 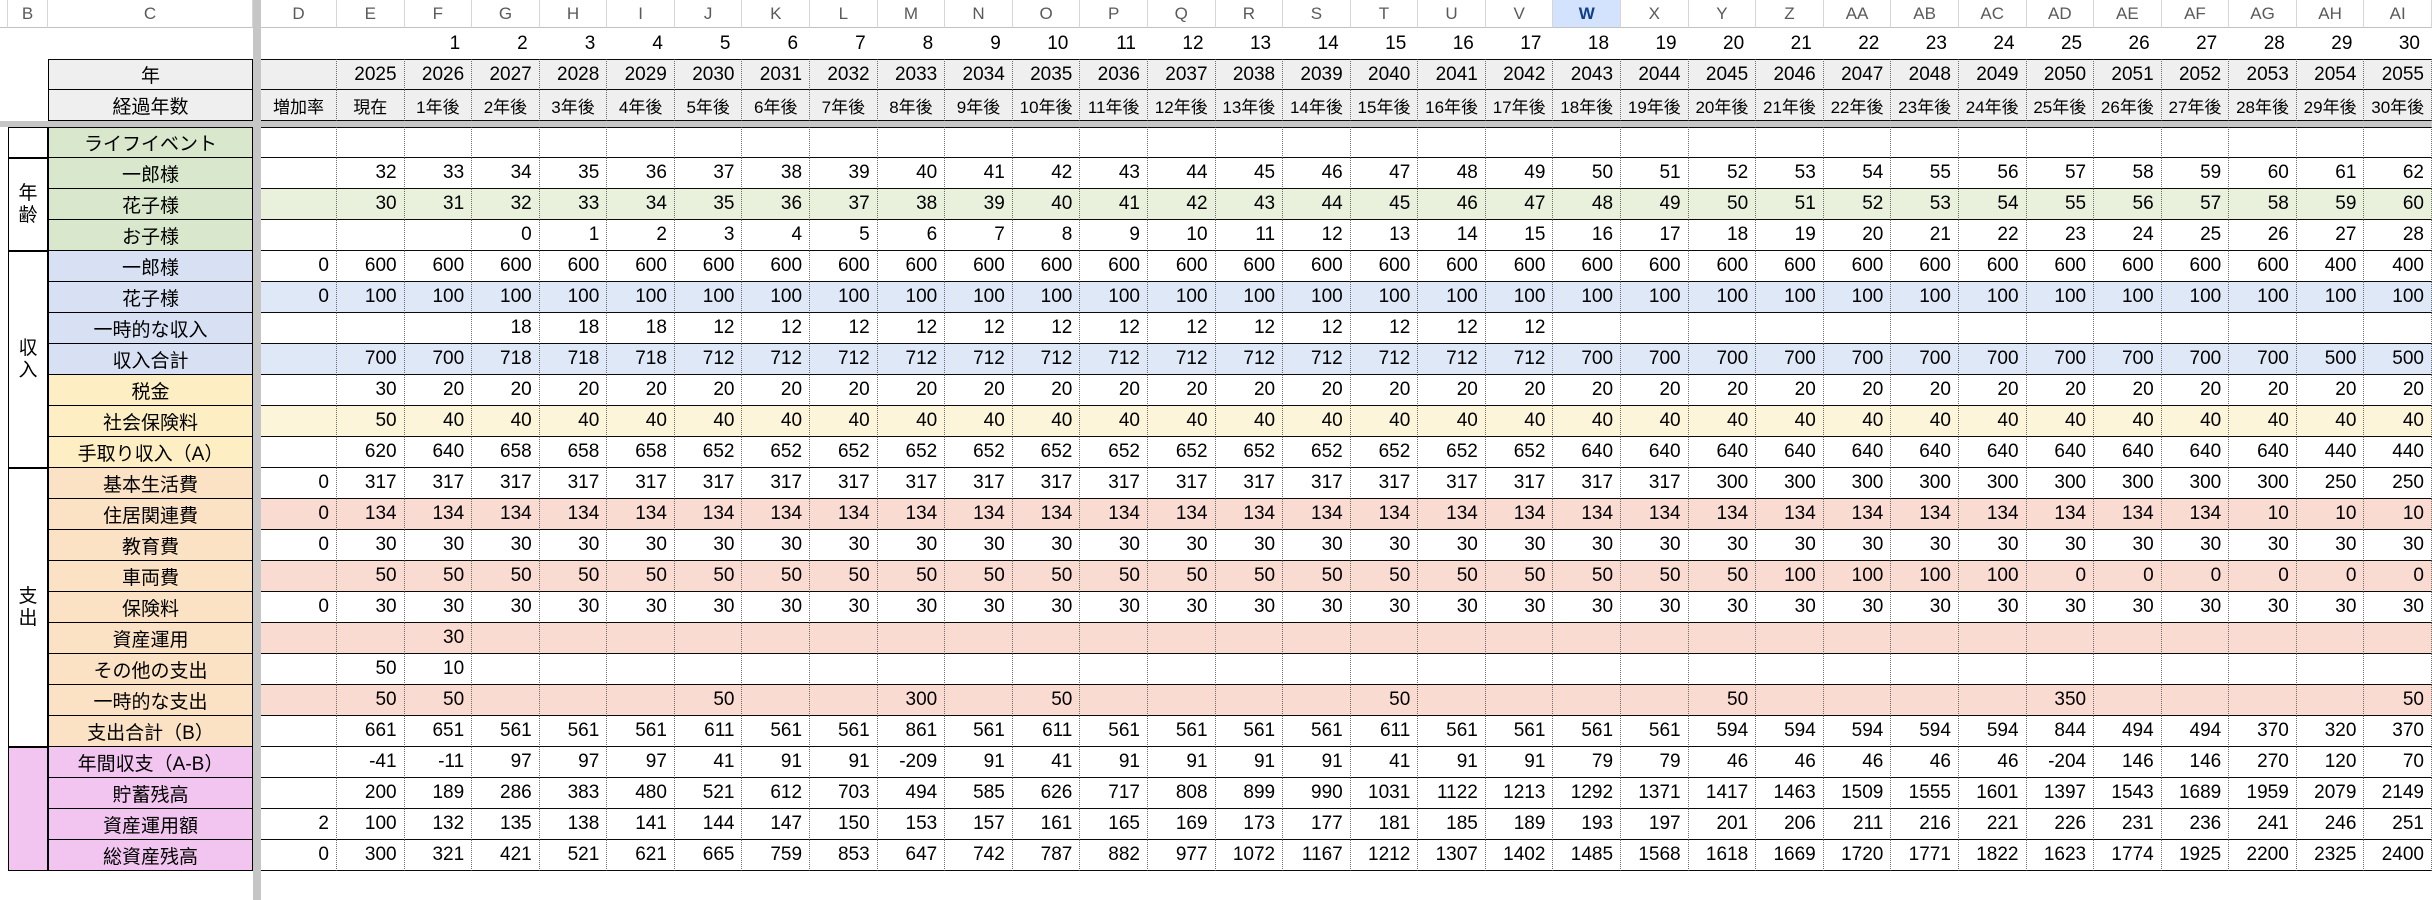 I want to click on year-cell: 2054, so click(x=2330, y=74).